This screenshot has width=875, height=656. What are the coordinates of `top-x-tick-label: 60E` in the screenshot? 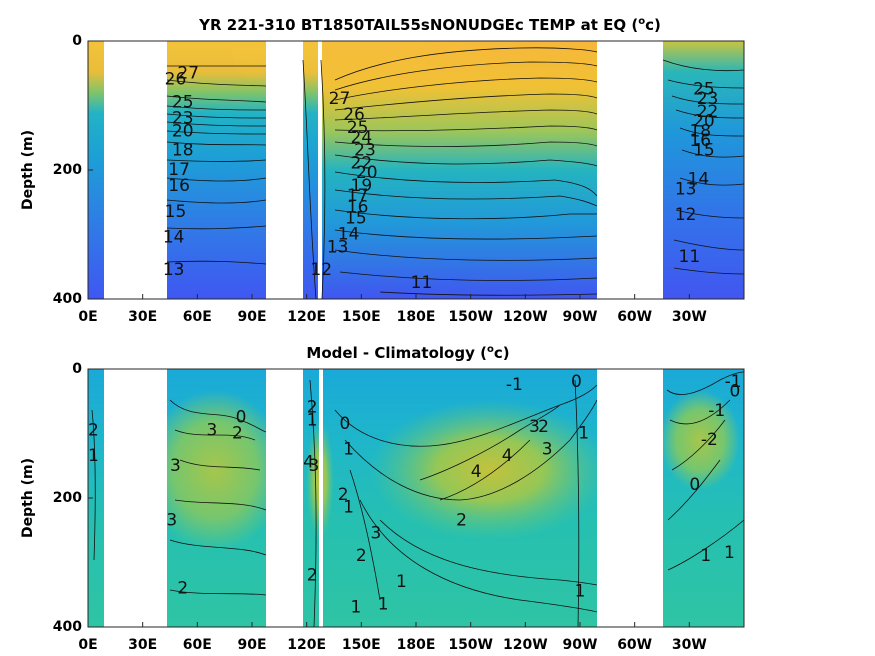 It's located at (197, 317).